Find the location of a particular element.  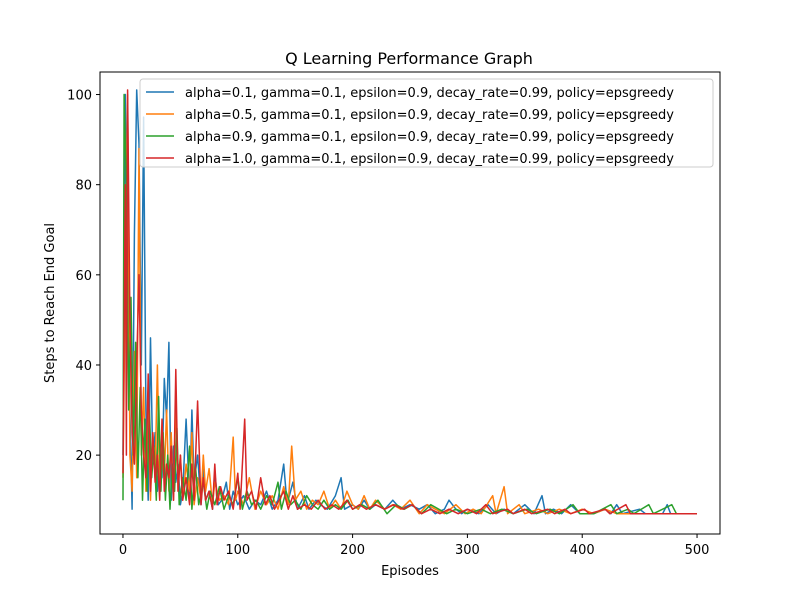

y-tick-label: 20 is located at coordinates (83, 456).